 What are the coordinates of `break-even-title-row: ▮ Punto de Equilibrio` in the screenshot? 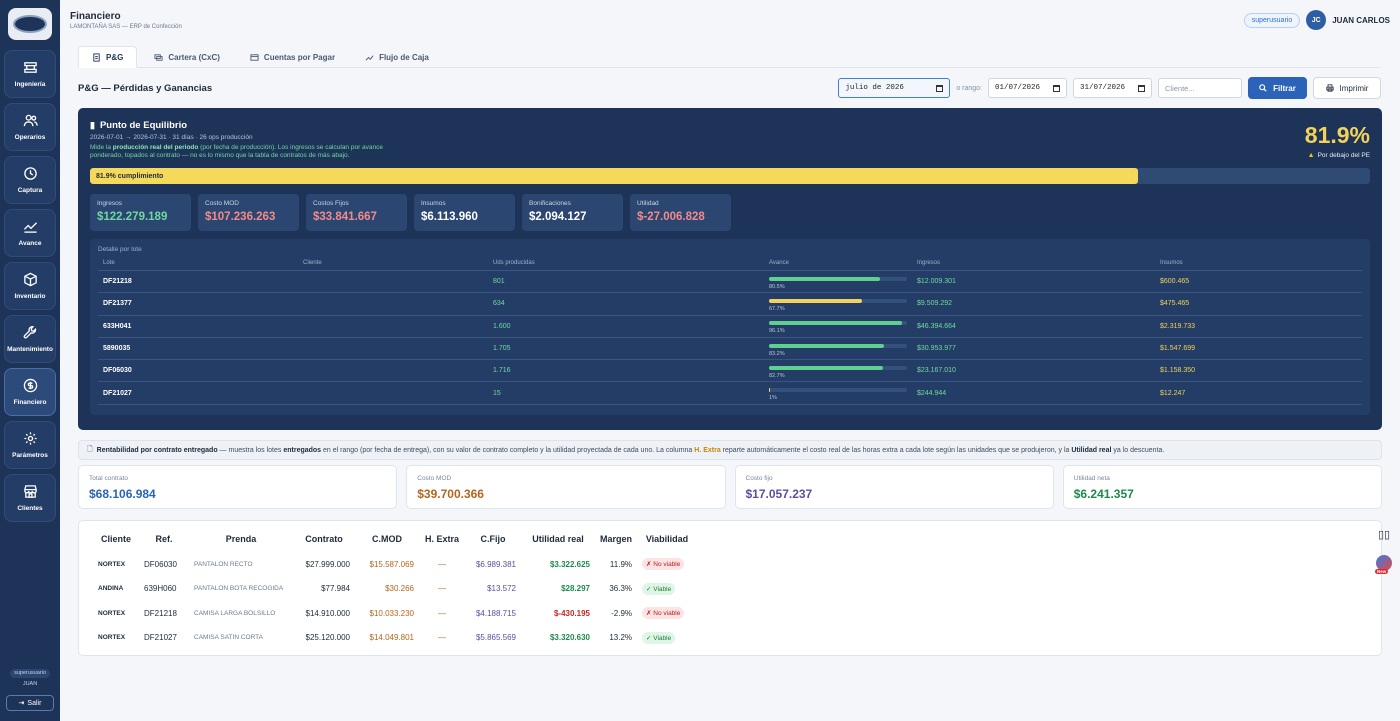 It's located at (730, 125).